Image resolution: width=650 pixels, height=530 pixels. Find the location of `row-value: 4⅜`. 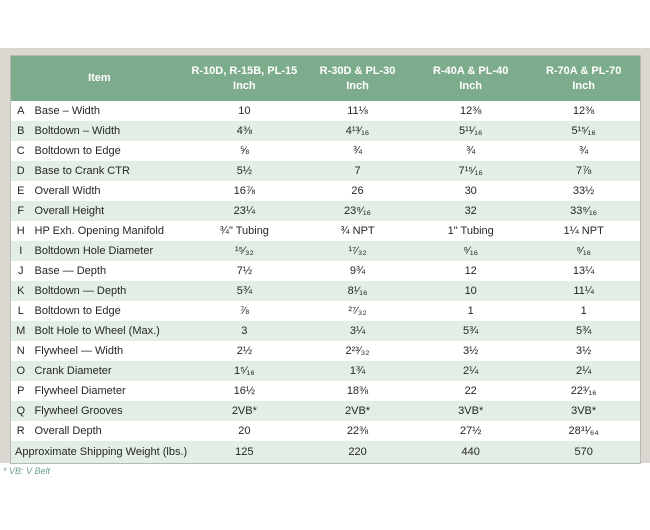

row-value: 4⅜ is located at coordinates (244, 131).